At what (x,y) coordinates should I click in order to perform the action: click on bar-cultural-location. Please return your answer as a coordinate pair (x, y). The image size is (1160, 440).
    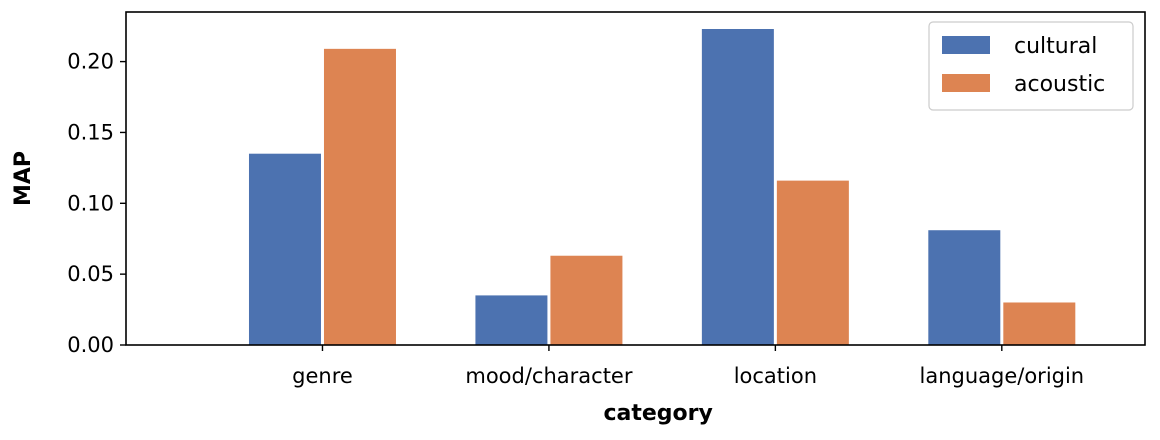
    Looking at the image, I should click on (737, 187).